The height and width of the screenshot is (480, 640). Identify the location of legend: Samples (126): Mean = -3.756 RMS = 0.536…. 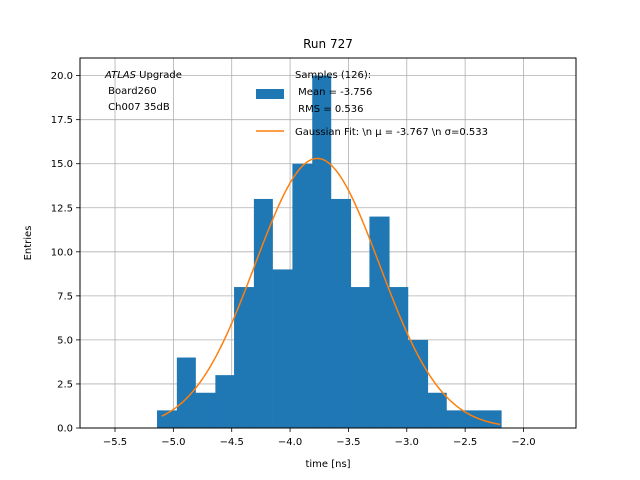
(372, 104).